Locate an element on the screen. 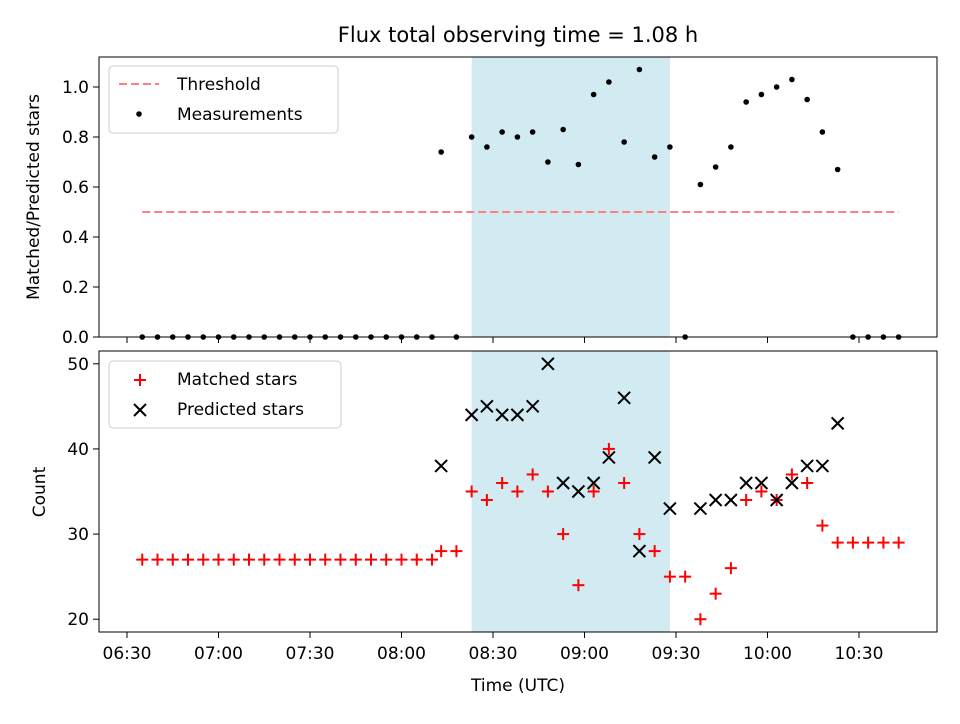  bottom-y-axis-label: Count is located at coordinates (40, 491).